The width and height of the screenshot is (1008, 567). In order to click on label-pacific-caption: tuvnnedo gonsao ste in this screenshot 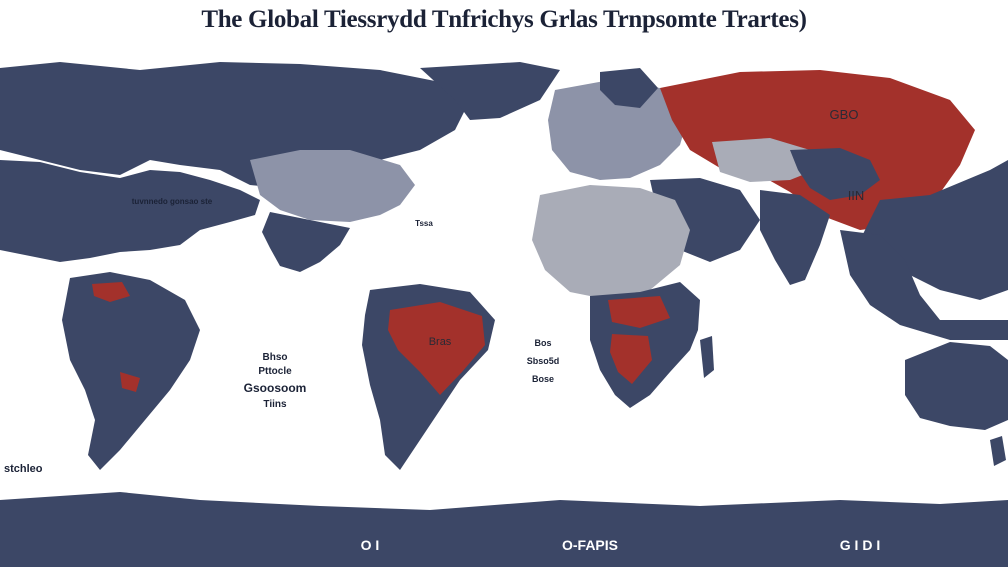, I will do `click(172, 201)`.